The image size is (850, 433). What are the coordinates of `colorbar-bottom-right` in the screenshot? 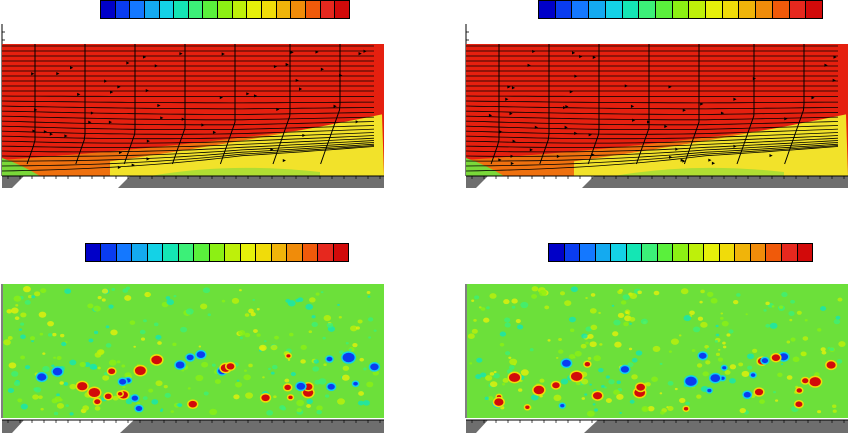 It's located at (680, 252).